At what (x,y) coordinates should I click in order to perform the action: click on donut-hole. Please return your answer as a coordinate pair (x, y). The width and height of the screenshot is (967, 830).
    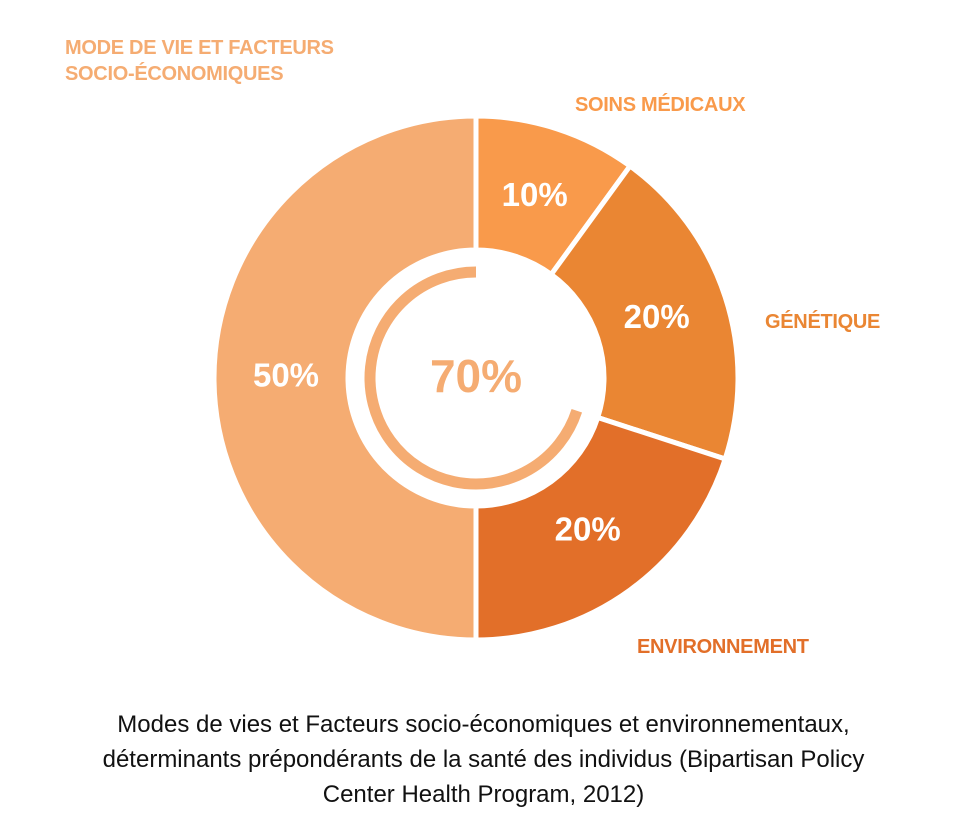
    Looking at the image, I should click on (476, 378).